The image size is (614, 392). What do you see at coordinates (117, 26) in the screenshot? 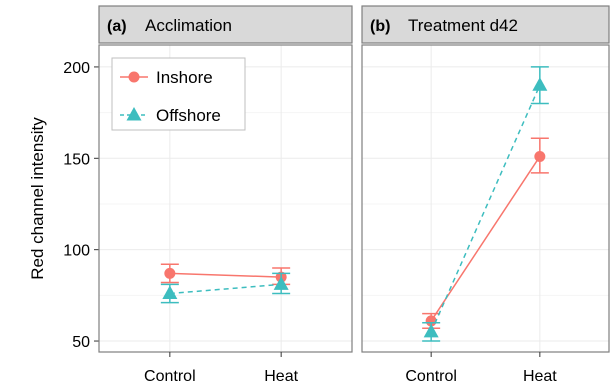
I see `panel-tag: (a)` at bounding box center [117, 26].